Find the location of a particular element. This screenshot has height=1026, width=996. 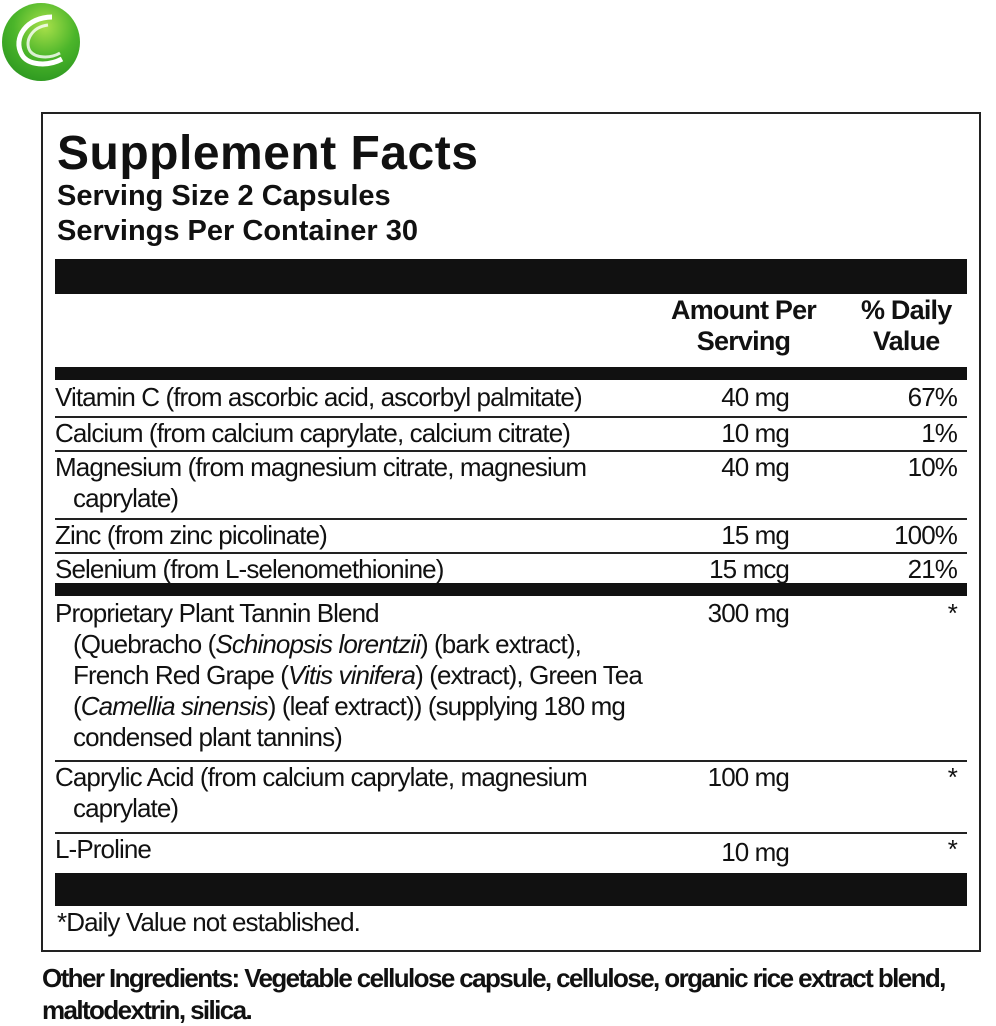

nutrient-row: Zinc (from zinc picolinate) 15 mg 100% is located at coordinates (511, 537).